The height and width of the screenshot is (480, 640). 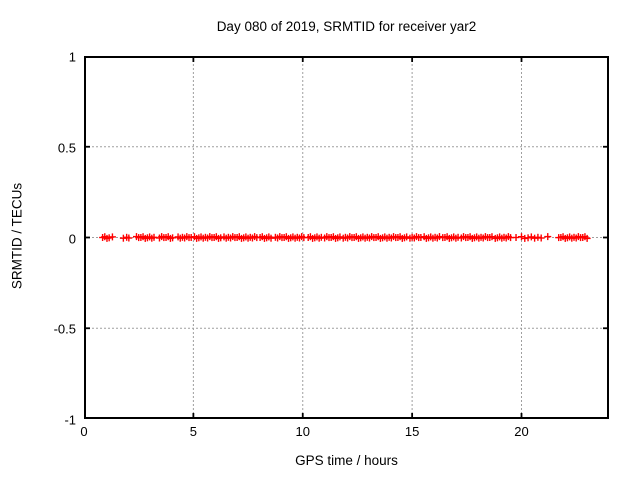 What do you see at coordinates (302, 431) in the screenshot?
I see `x-tick-label: 10` at bounding box center [302, 431].